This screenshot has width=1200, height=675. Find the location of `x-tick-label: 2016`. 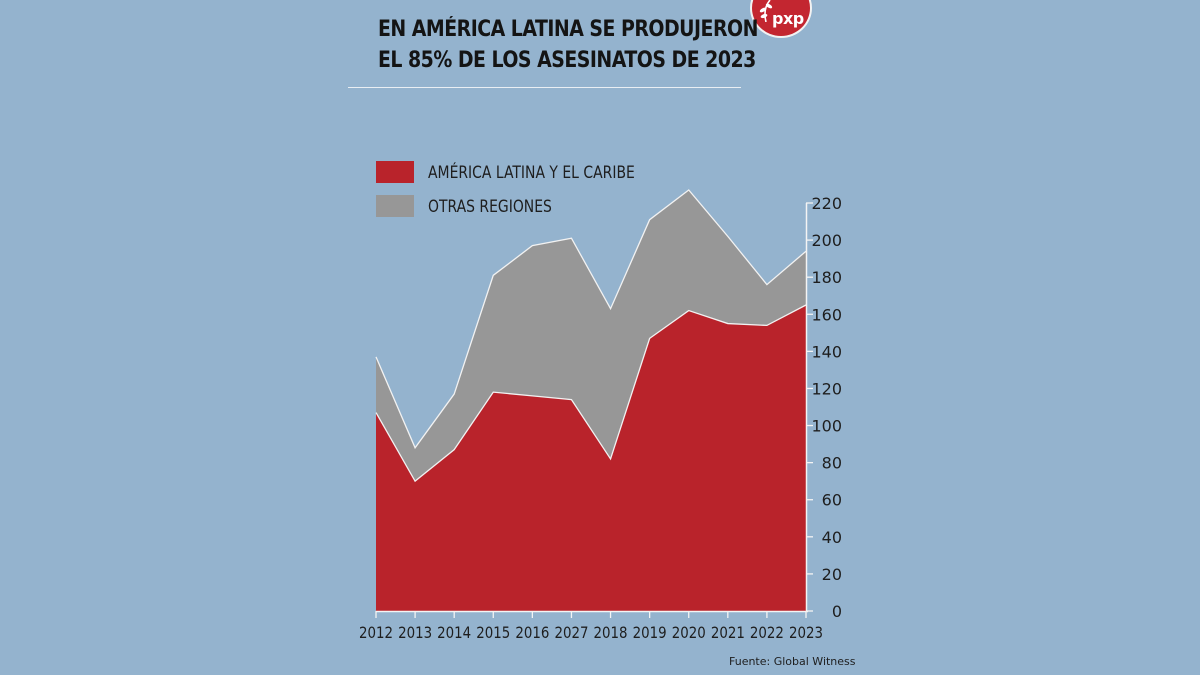

x-tick-label: 2016 is located at coordinates (532, 632).